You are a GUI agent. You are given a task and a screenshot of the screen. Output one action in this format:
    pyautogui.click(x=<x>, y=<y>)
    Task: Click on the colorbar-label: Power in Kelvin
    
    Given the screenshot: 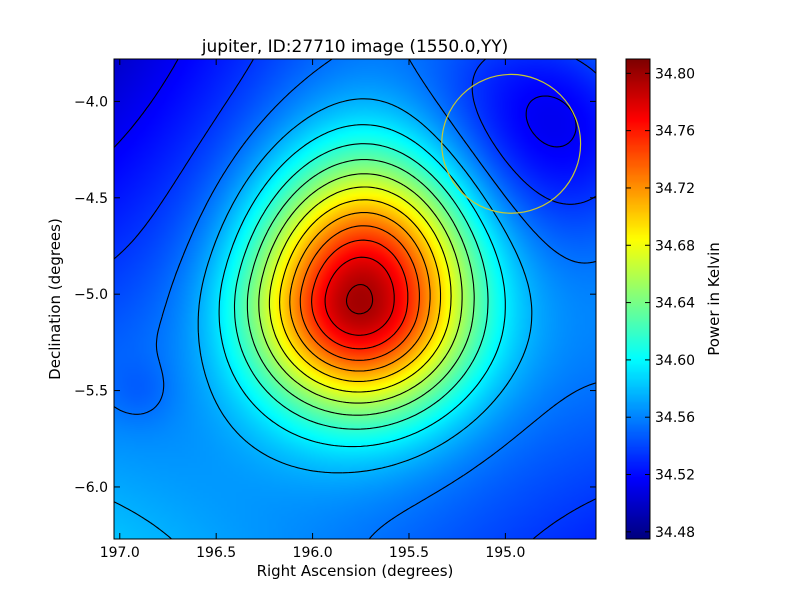 What is the action you would take?
    pyautogui.click(x=714, y=299)
    